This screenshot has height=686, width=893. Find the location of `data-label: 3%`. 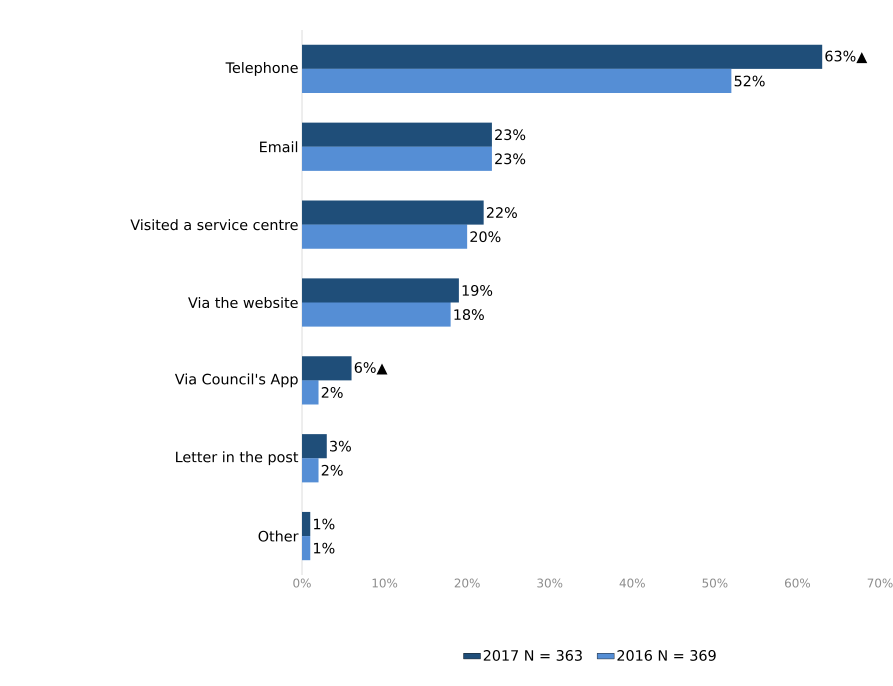

data-label: 3% is located at coordinates (340, 446).